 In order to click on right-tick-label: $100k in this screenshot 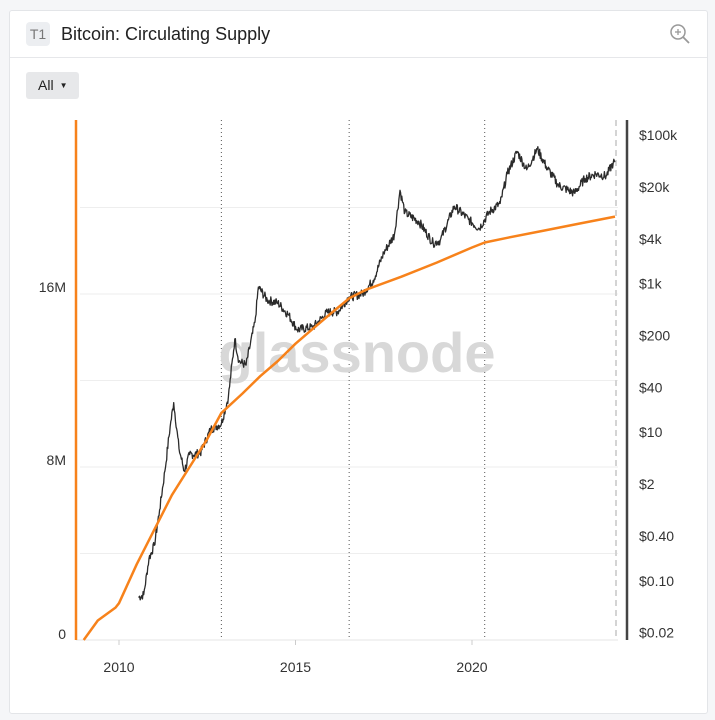, I will do `click(658, 135)`.